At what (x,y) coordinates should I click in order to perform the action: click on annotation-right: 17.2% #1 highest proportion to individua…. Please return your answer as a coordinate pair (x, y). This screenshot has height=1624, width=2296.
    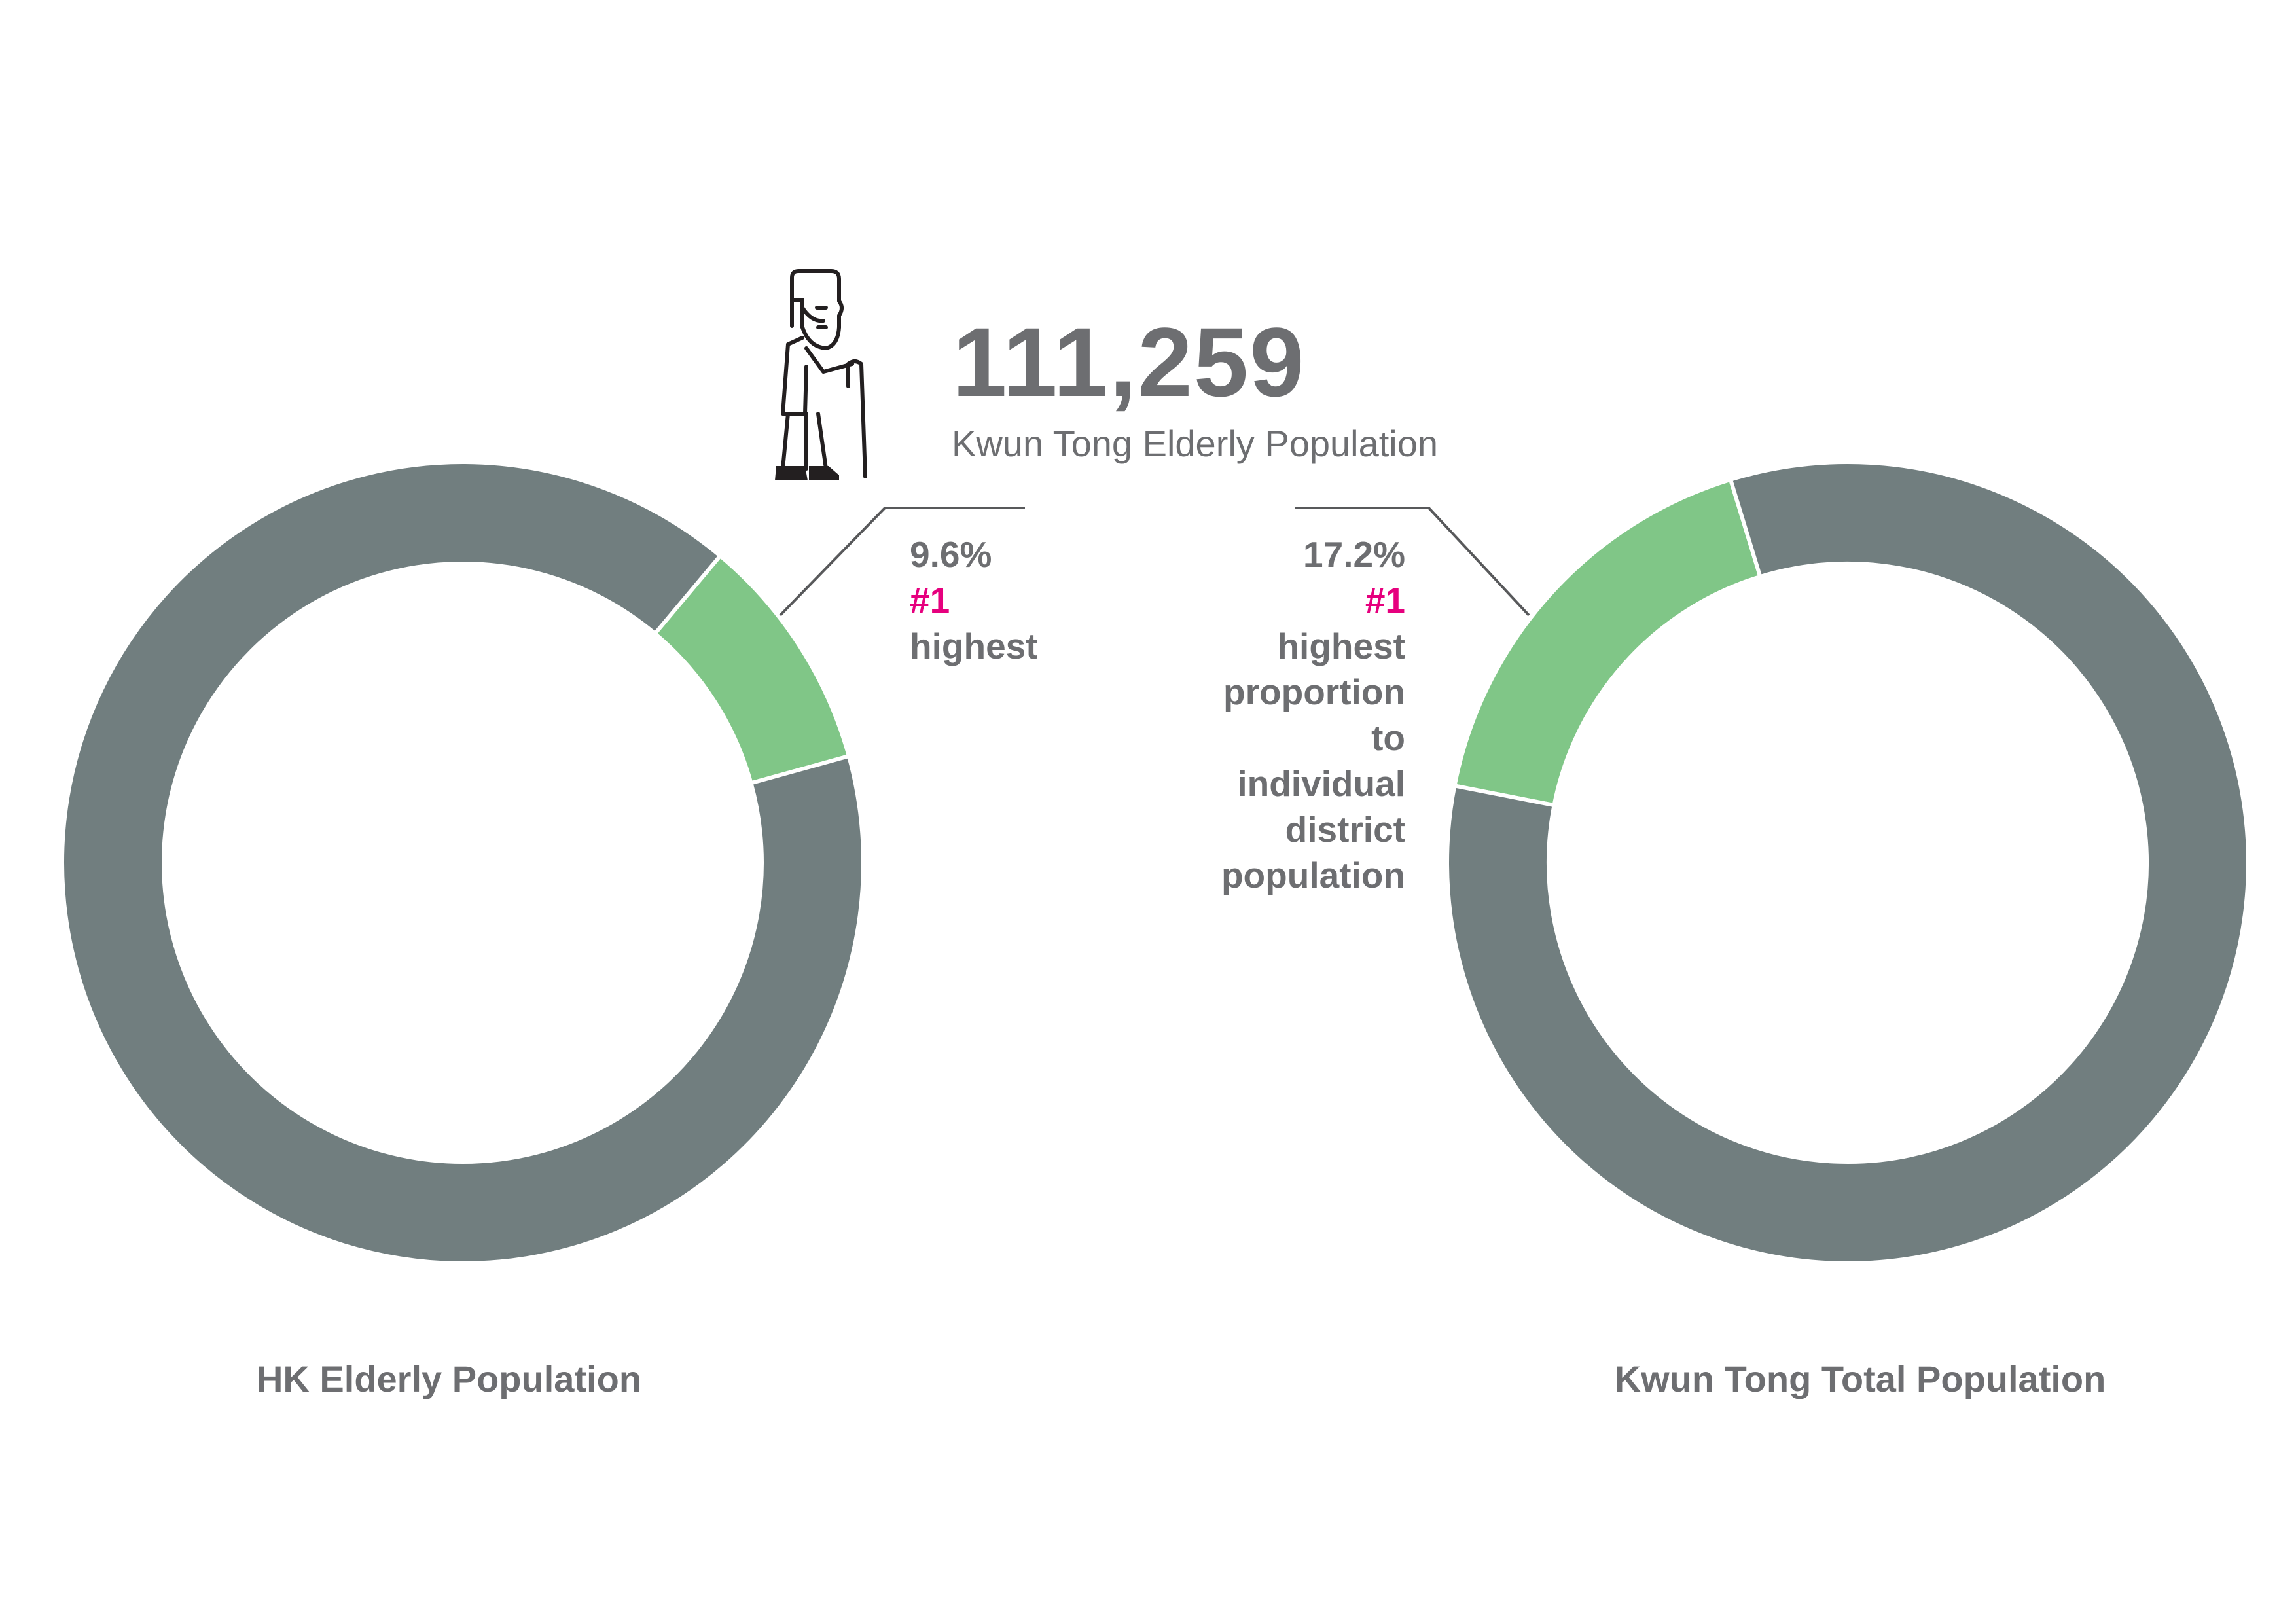
    Looking at the image, I should click on (1313, 715).